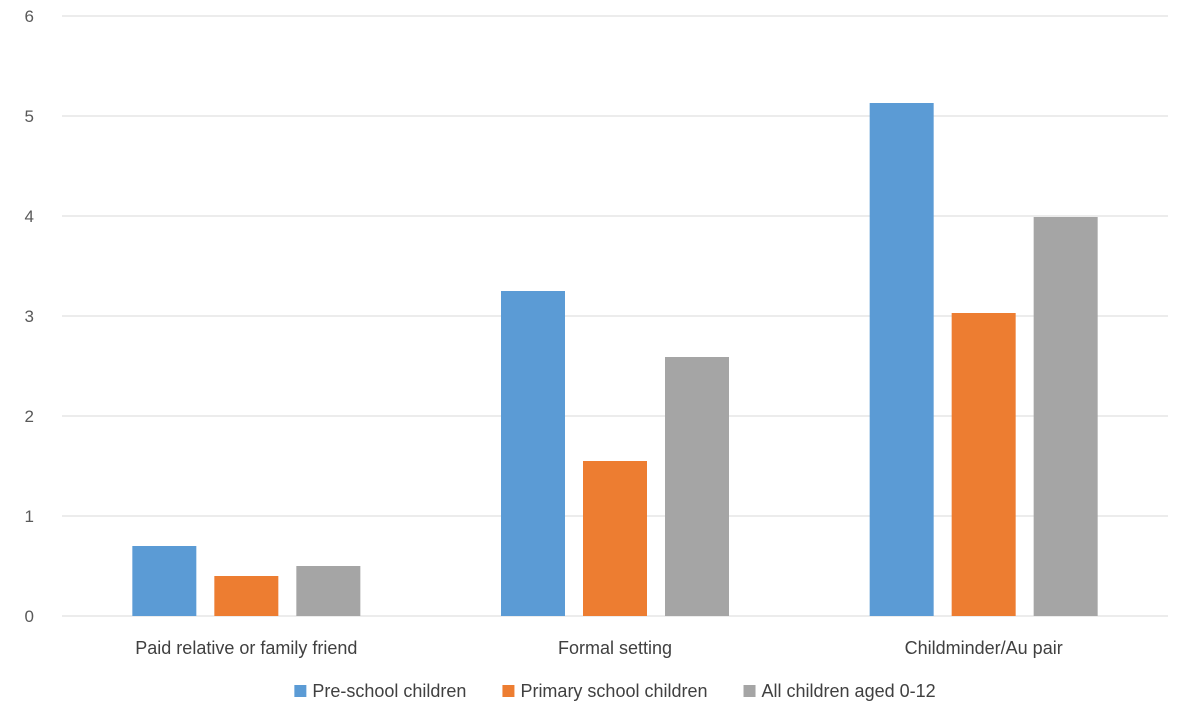  I want to click on y-axis: 0 1 2 3 4 5 6, so click(29, 316).